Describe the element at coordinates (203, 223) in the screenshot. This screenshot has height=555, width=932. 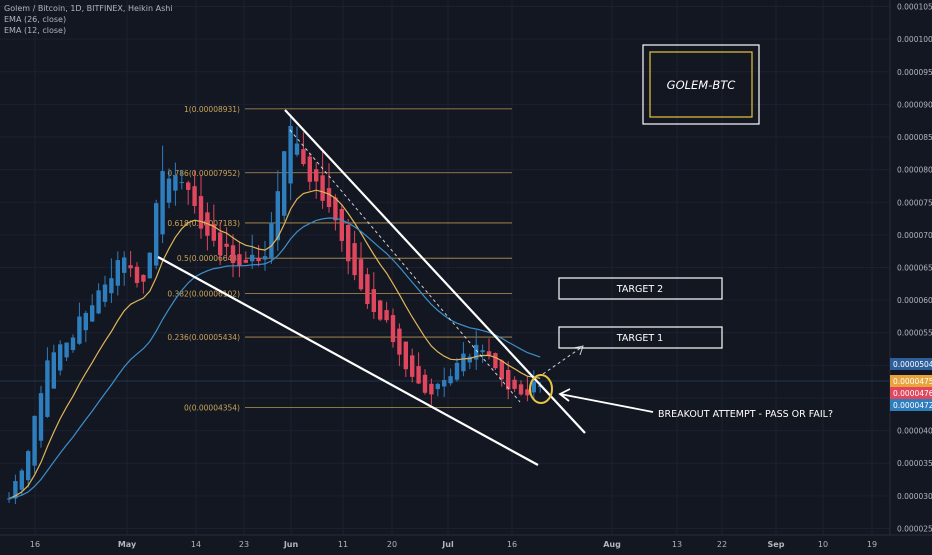
I see `fib-level-label: 0.618(0.00007183)` at that location.